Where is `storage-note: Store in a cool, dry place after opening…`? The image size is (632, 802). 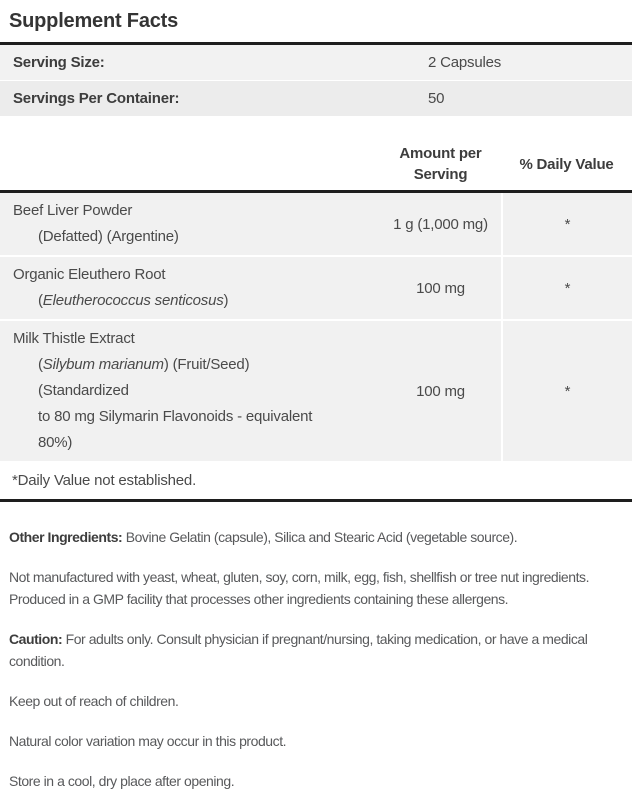
storage-note: Store in a cool, dry place after opening… is located at coordinates (316, 781).